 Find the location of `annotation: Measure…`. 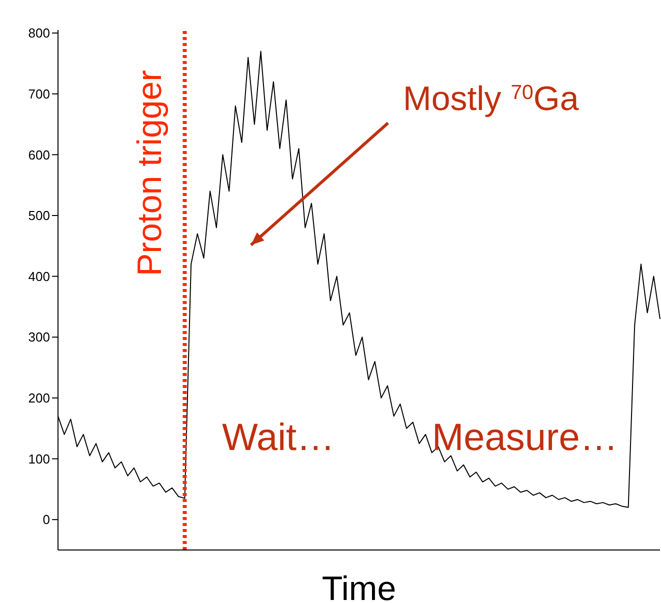

annotation: Measure… is located at coordinates (525, 438).